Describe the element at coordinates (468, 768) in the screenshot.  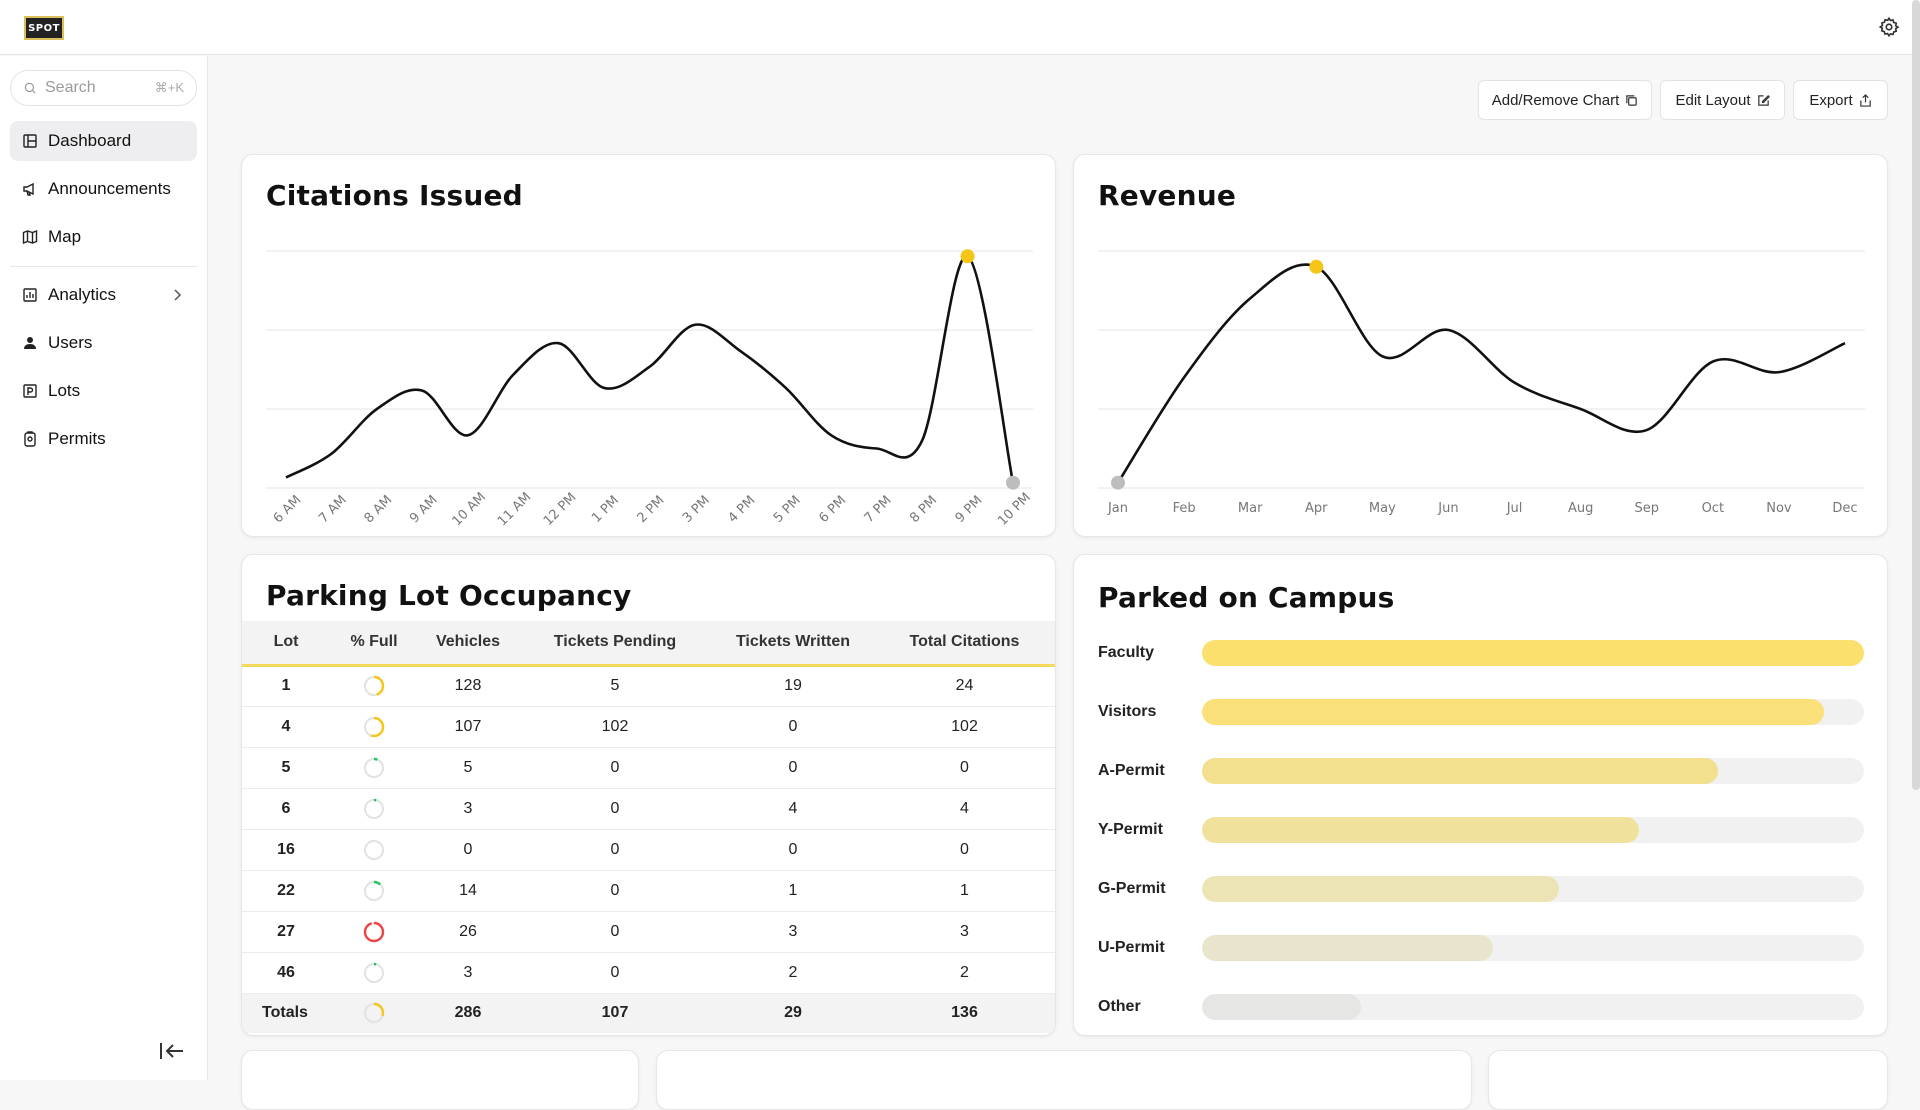
I see `vehicles-cell: 5` at that location.